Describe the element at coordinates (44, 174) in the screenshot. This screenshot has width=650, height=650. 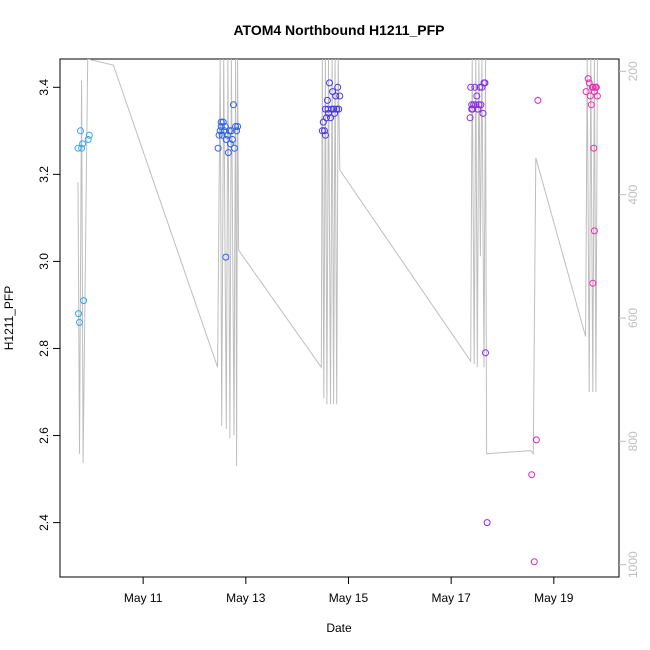
I see `y-tick-label: 3.2` at that location.